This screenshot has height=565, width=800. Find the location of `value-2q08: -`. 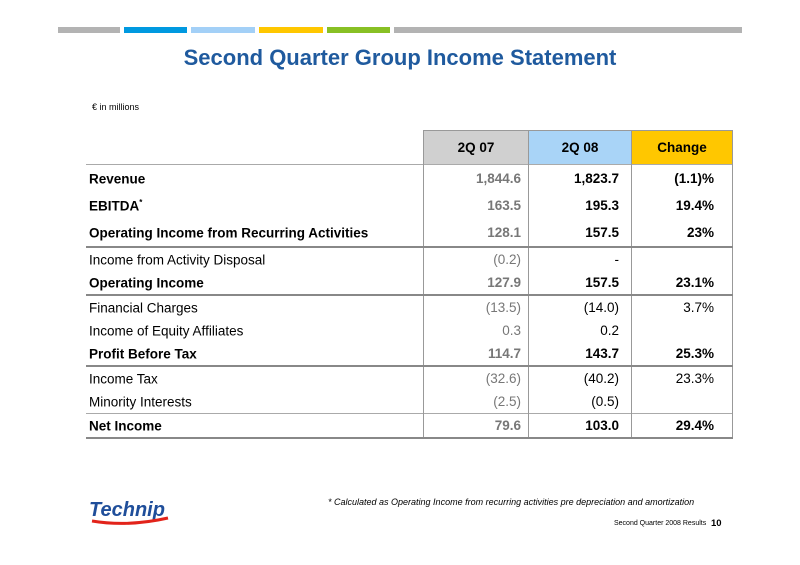

value-2q08: - is located at coordinates (580, 258).